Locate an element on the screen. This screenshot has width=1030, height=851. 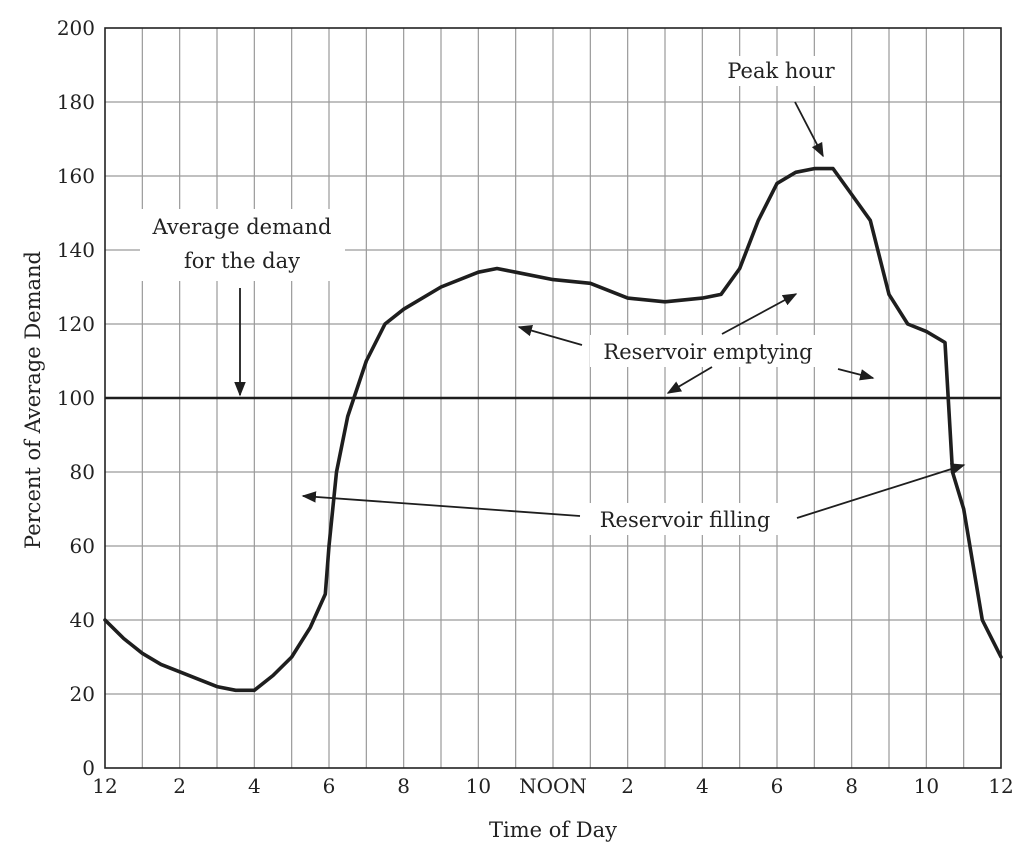
filling-label-bg is located at coordinates (685, 519).